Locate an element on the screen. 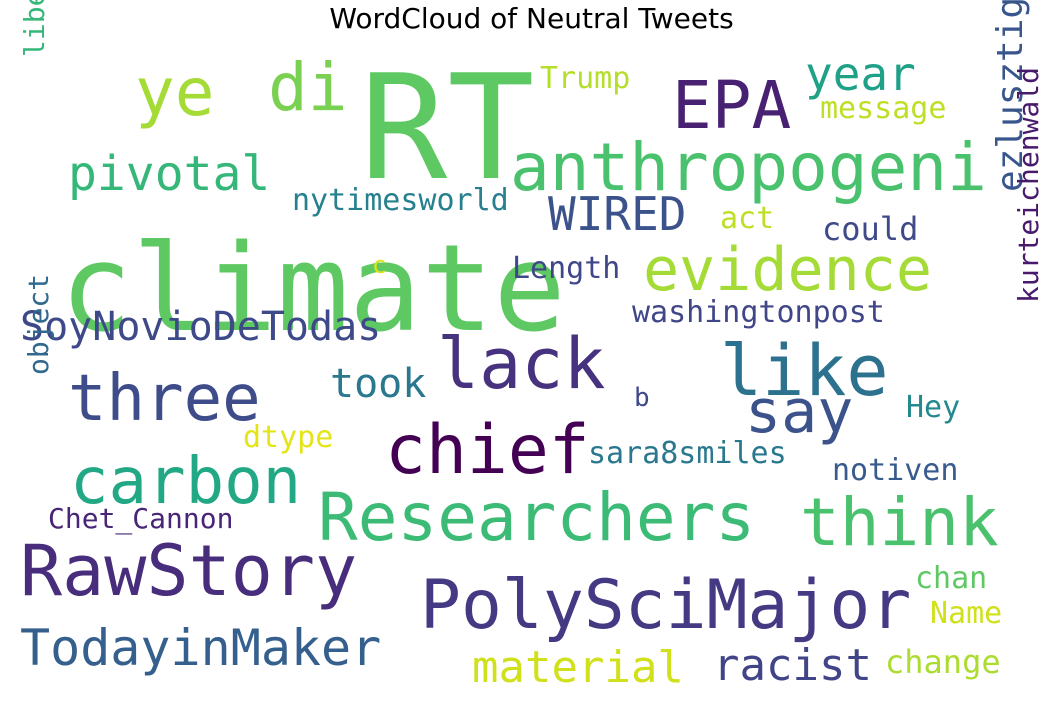  word-dtype: dtype is located at coordinates (288, 437).